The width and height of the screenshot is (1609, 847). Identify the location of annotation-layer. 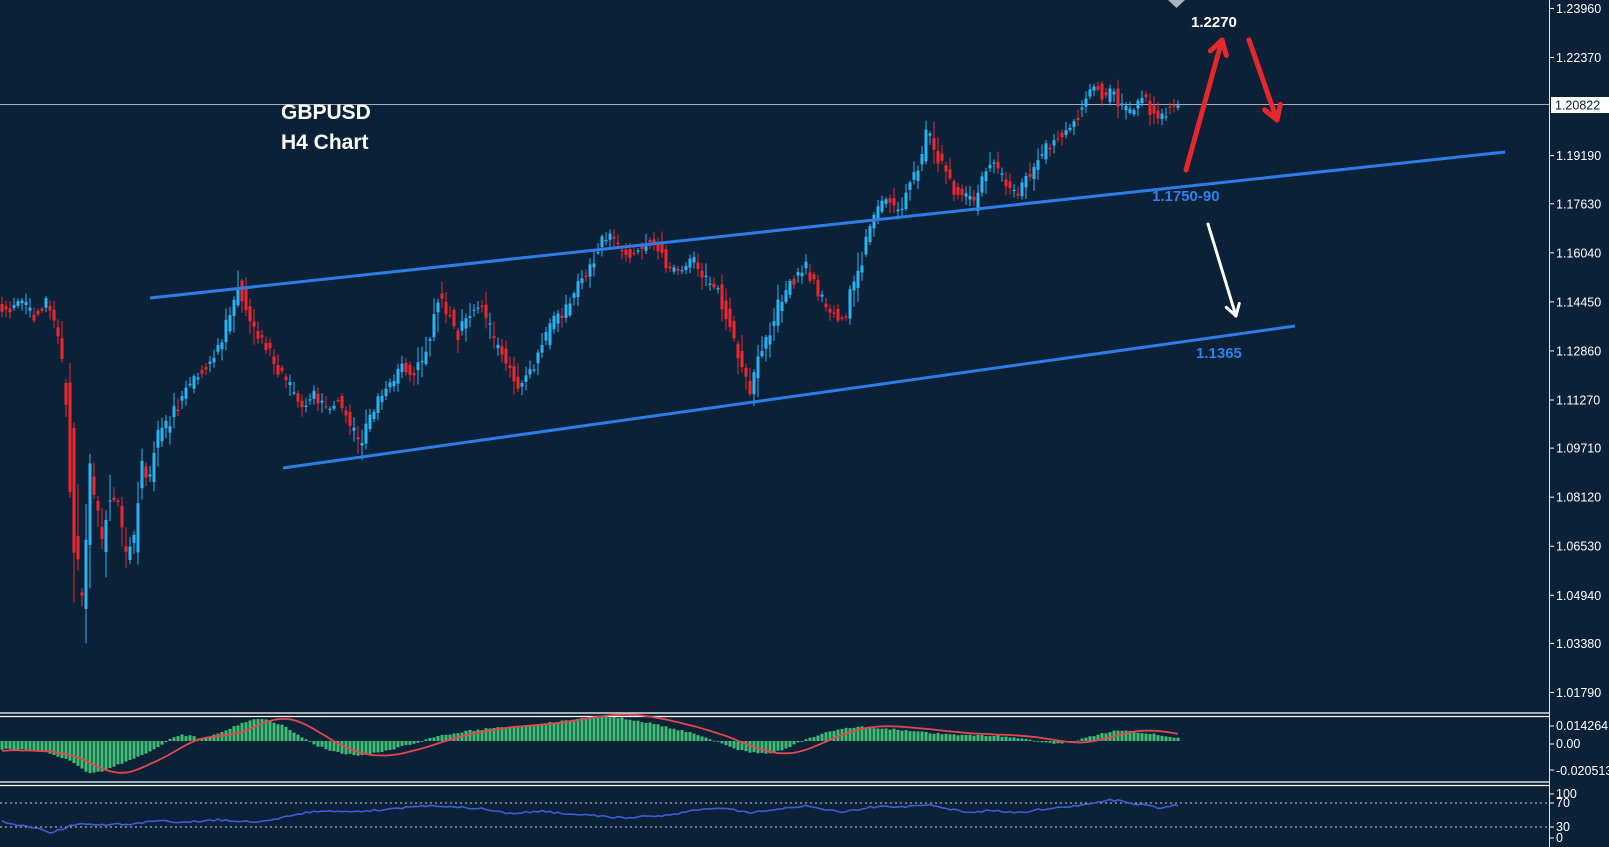
(1233, 177).